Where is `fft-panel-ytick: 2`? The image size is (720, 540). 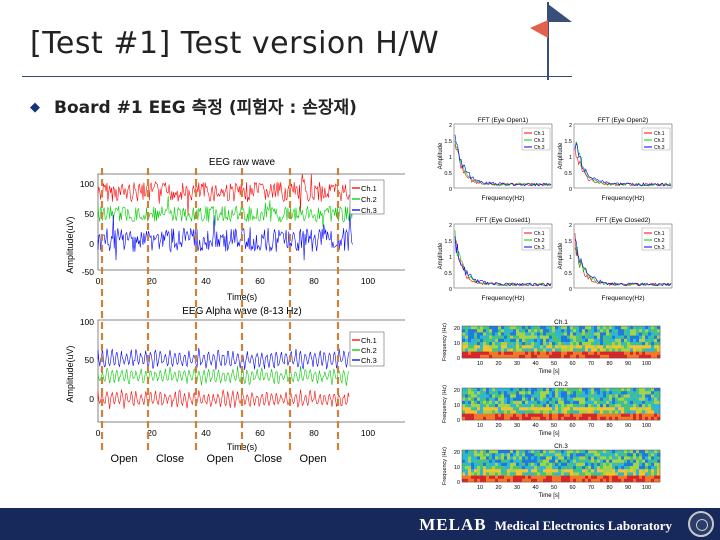 fft-panel-ytick: 2 is located at coordinates (570, 226).